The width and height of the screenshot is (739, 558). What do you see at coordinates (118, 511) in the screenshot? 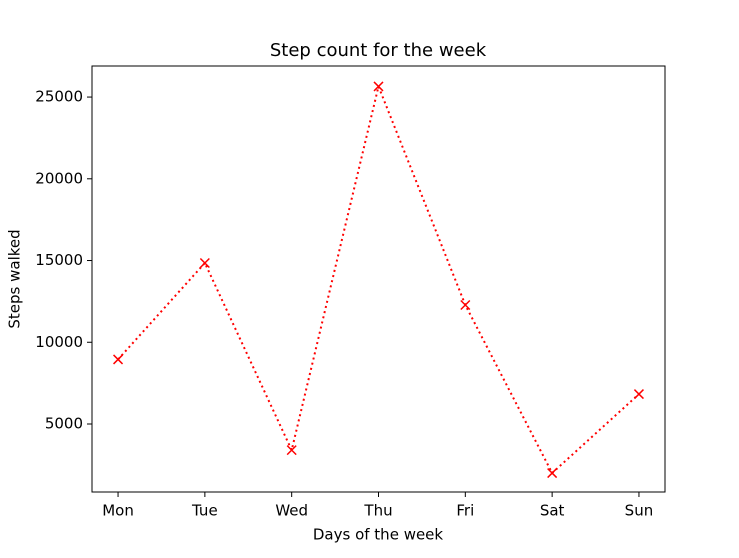
I see `x-tick-label: Mon` at bounding box center [118, 511].